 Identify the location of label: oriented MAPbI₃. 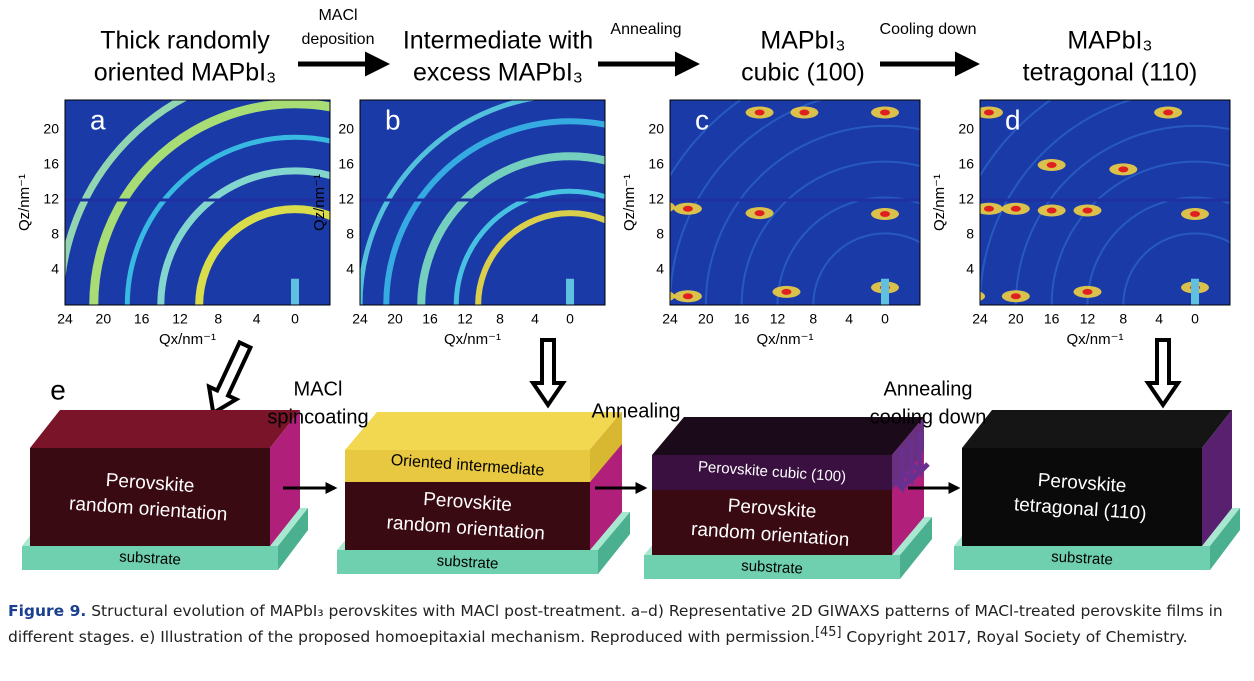
(185, 73).